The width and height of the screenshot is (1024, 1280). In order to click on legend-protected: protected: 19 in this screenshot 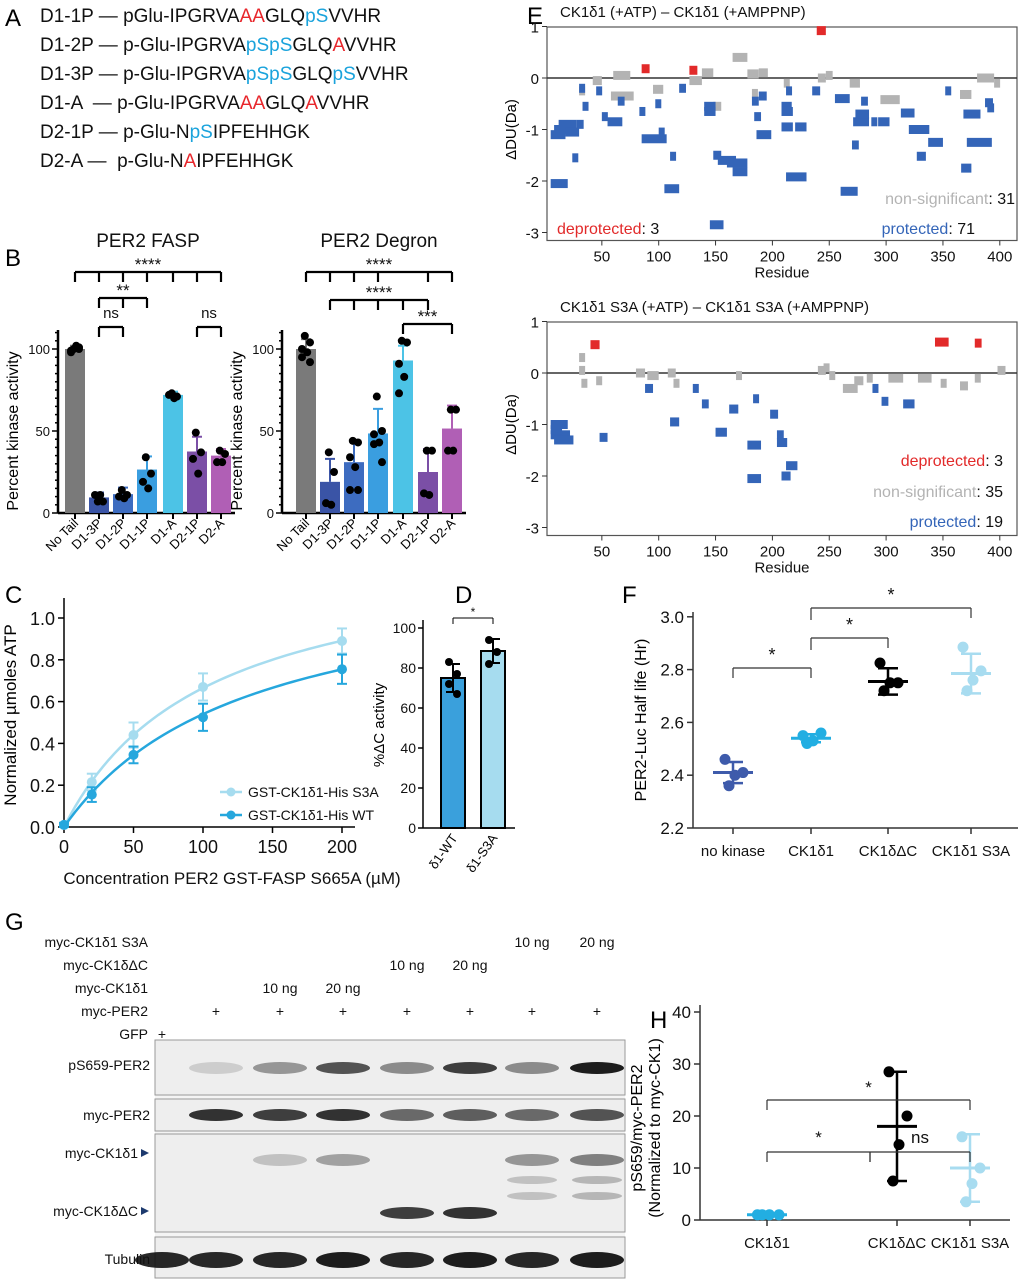, I will do `click(957, 522)`.